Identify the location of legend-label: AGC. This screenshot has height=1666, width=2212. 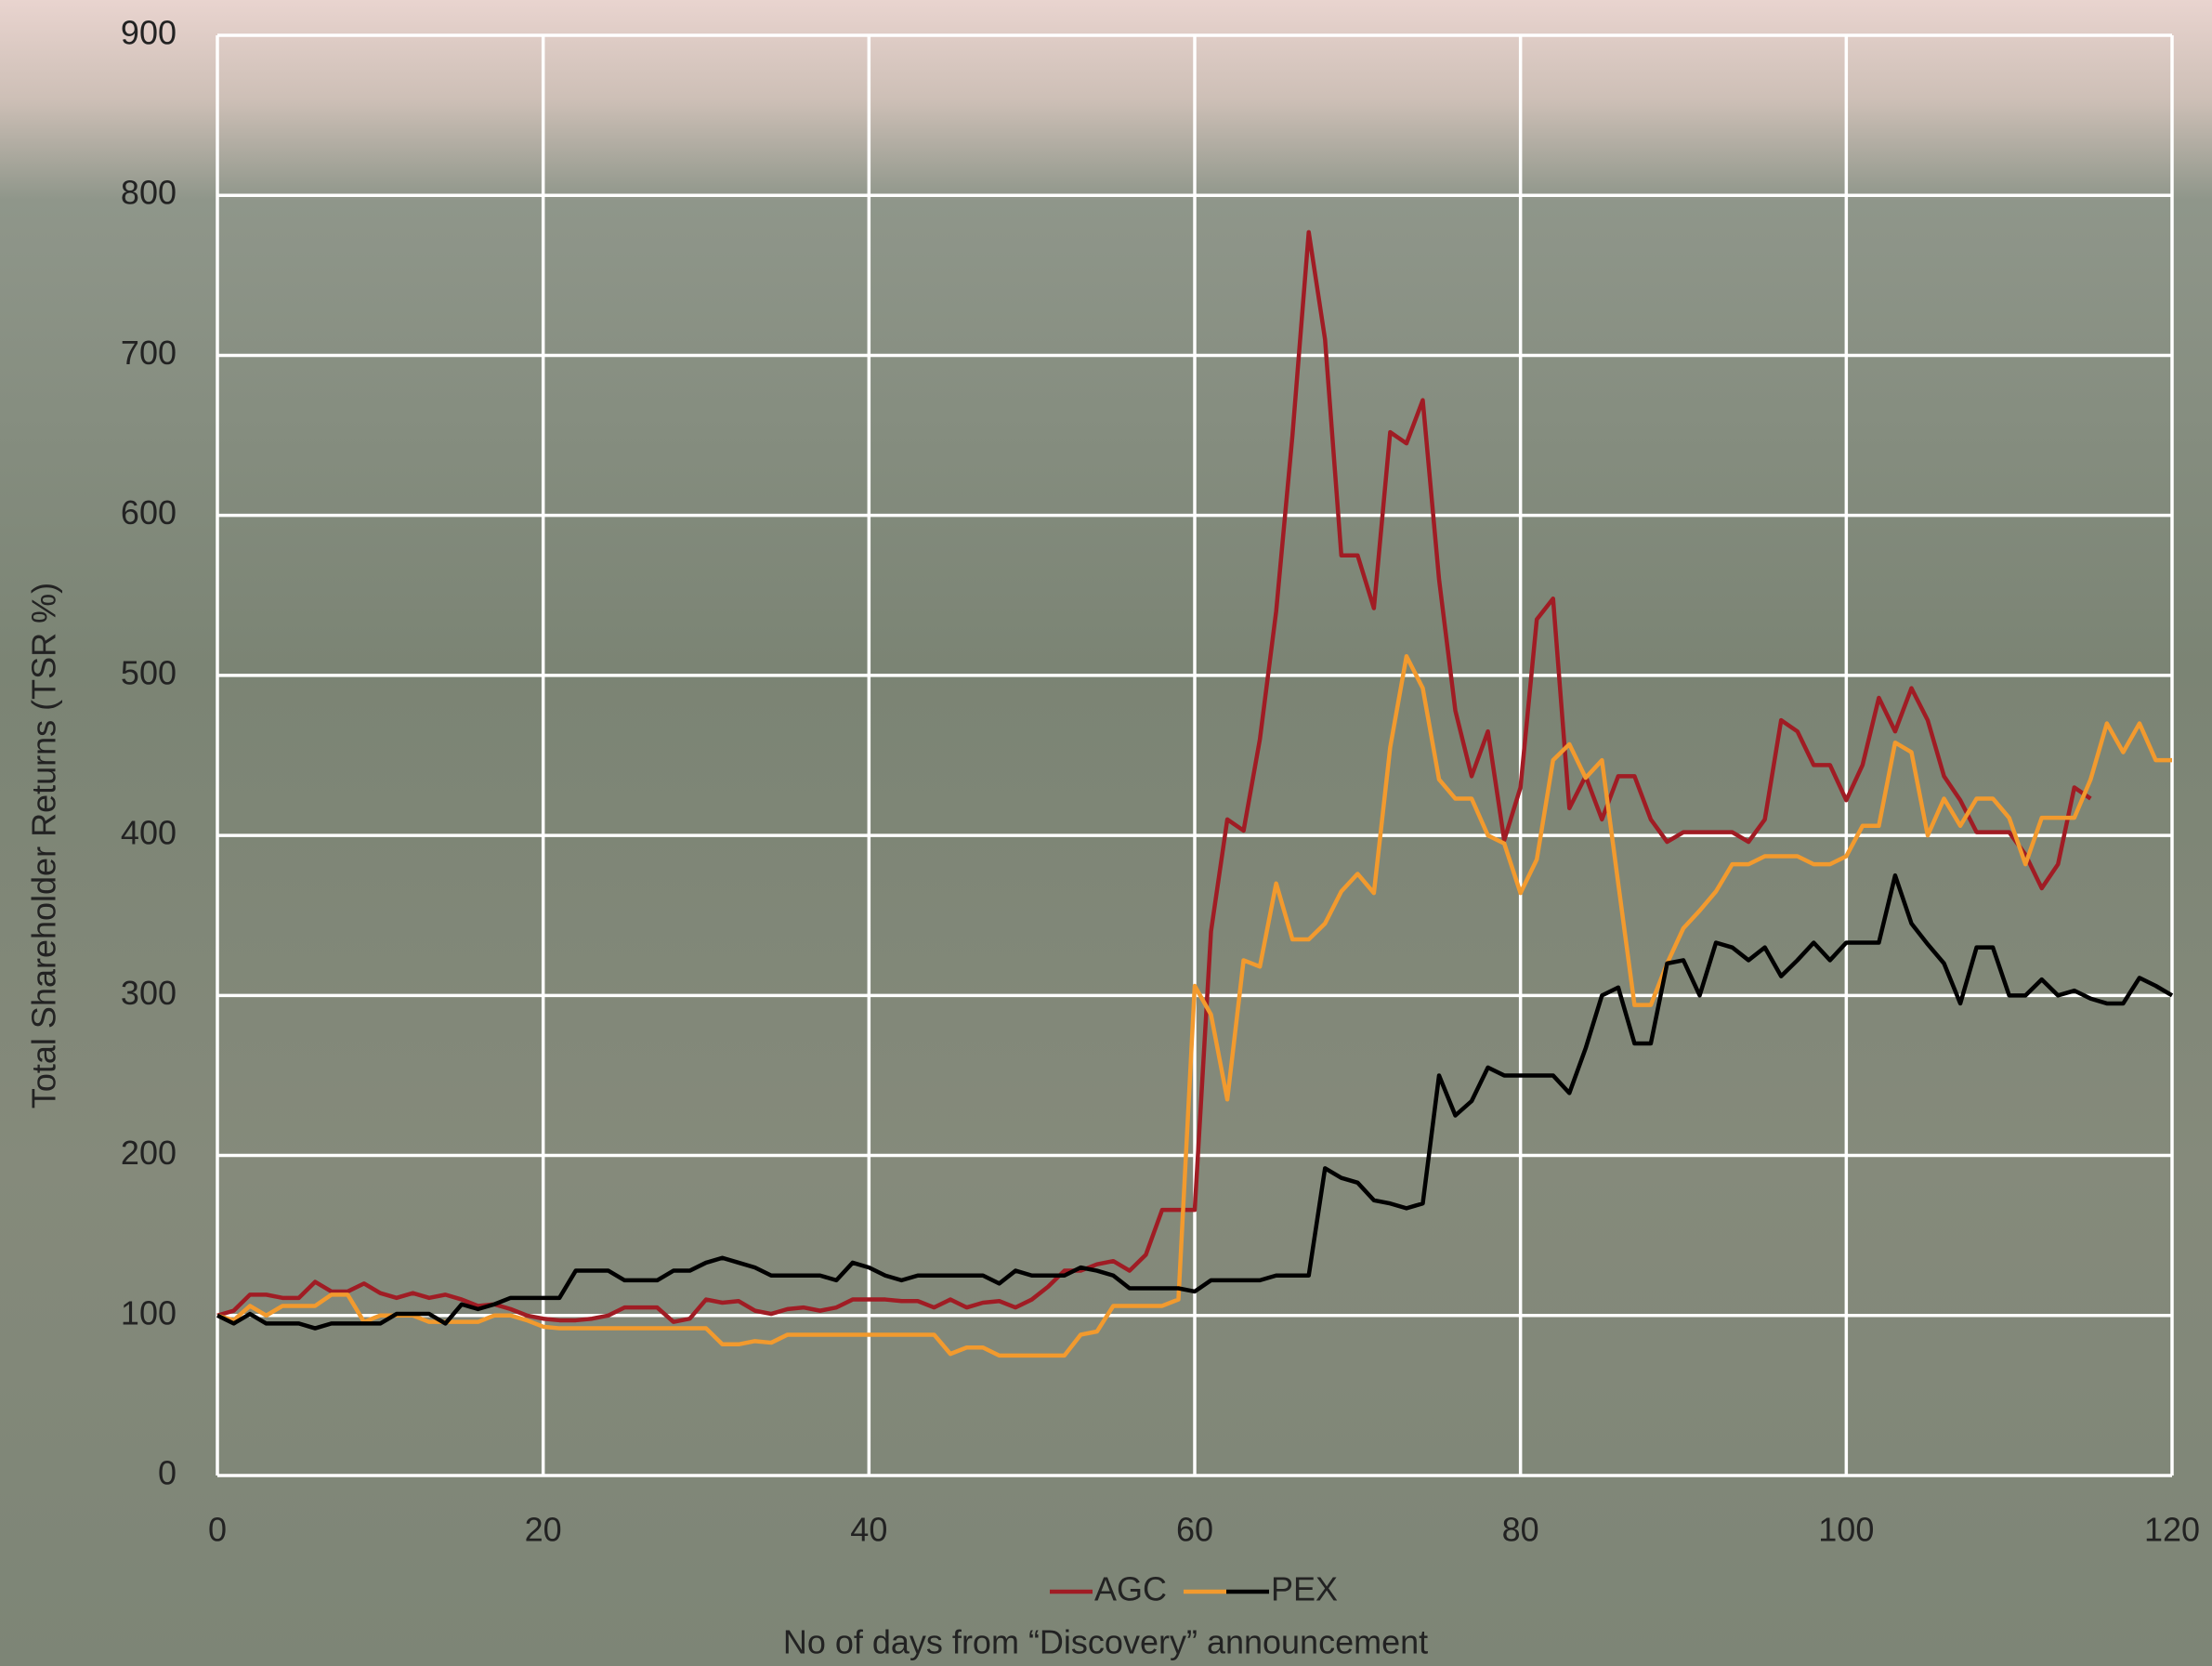
(1130, 1589).